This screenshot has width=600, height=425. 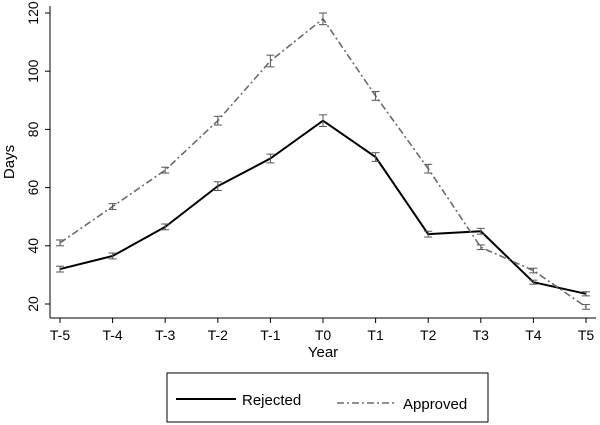 I want to click on x-tick-label: T-4, so click(x=112, y=335).